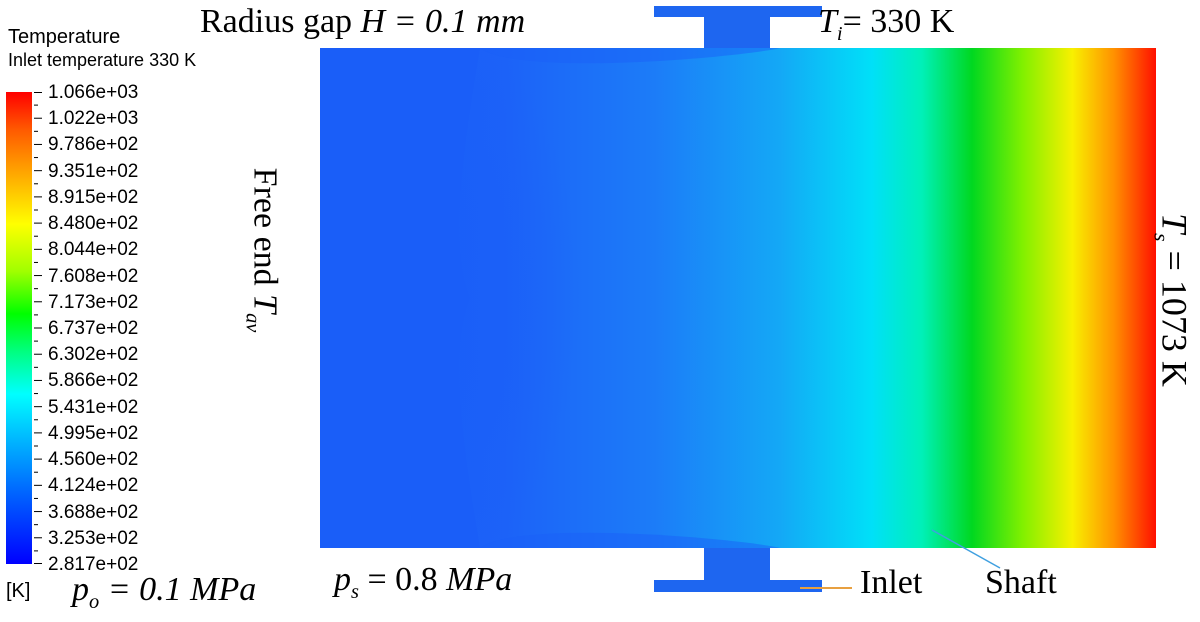 This screenshot has width=1200, height=622. I want to click on colorbar-tick-label: 9.351e+02, so click(93, 171).